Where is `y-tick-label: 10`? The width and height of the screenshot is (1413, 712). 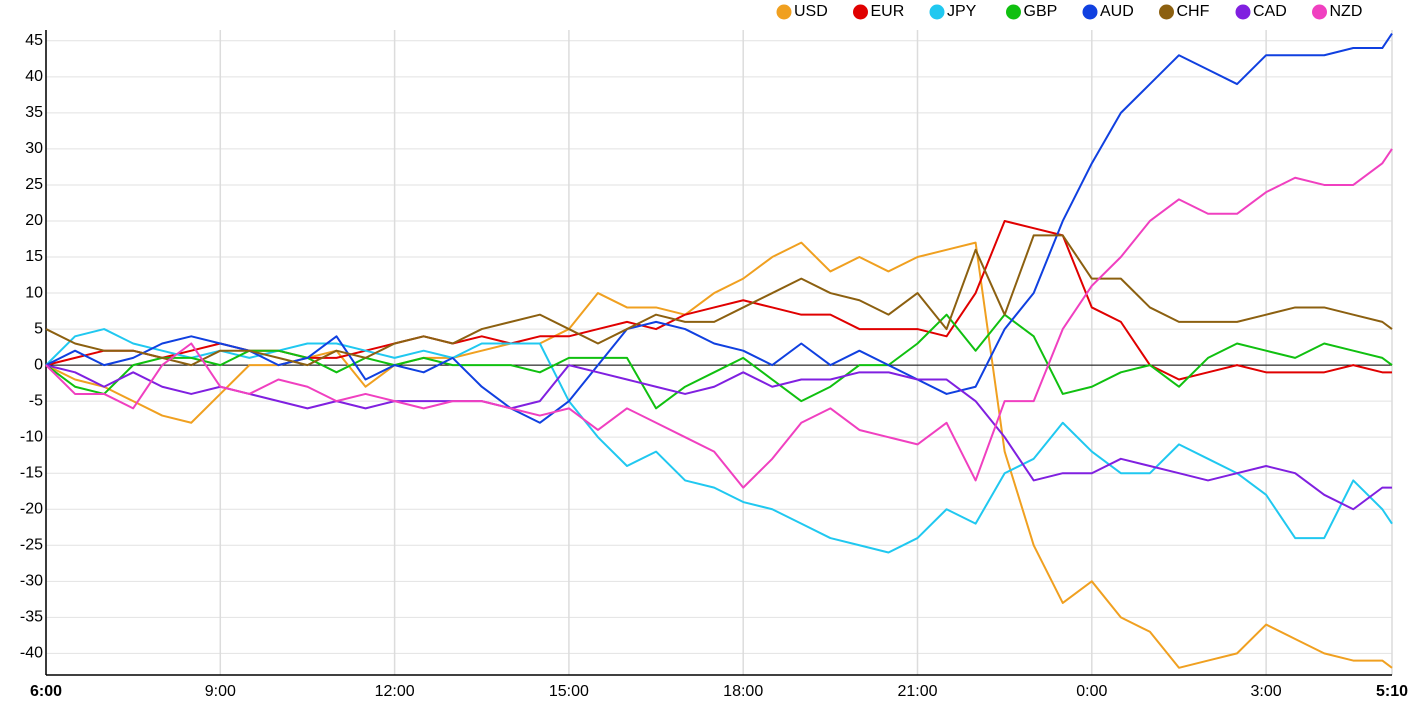 y-tick-label: 10 is located at coordinates (34, 292).